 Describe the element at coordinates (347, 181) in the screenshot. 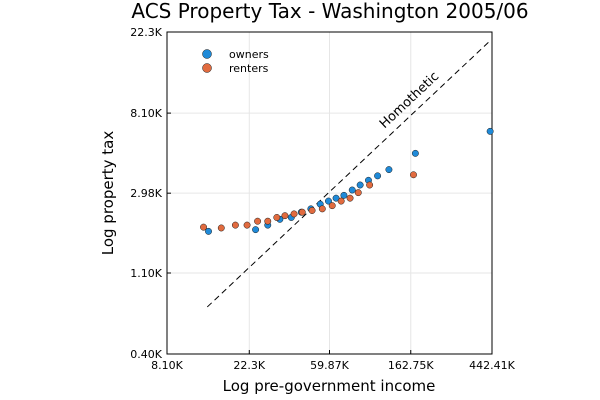

I see `data-points` at that location.